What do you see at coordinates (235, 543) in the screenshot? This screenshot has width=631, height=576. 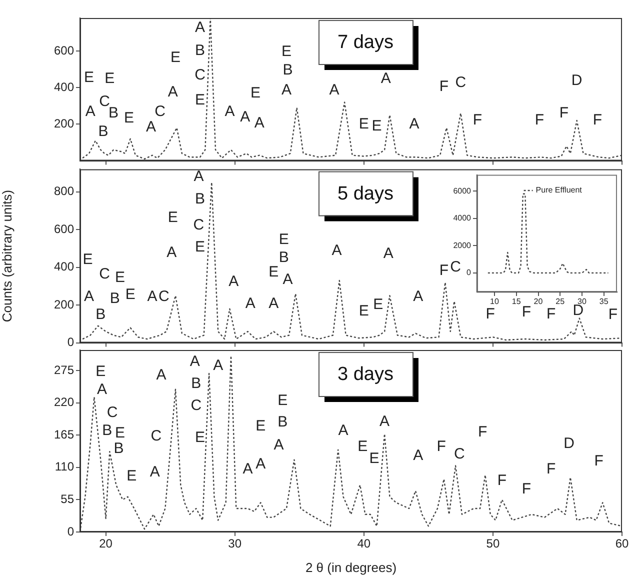 I see `x-tick-label: 30` at bounding box center [235, 543].